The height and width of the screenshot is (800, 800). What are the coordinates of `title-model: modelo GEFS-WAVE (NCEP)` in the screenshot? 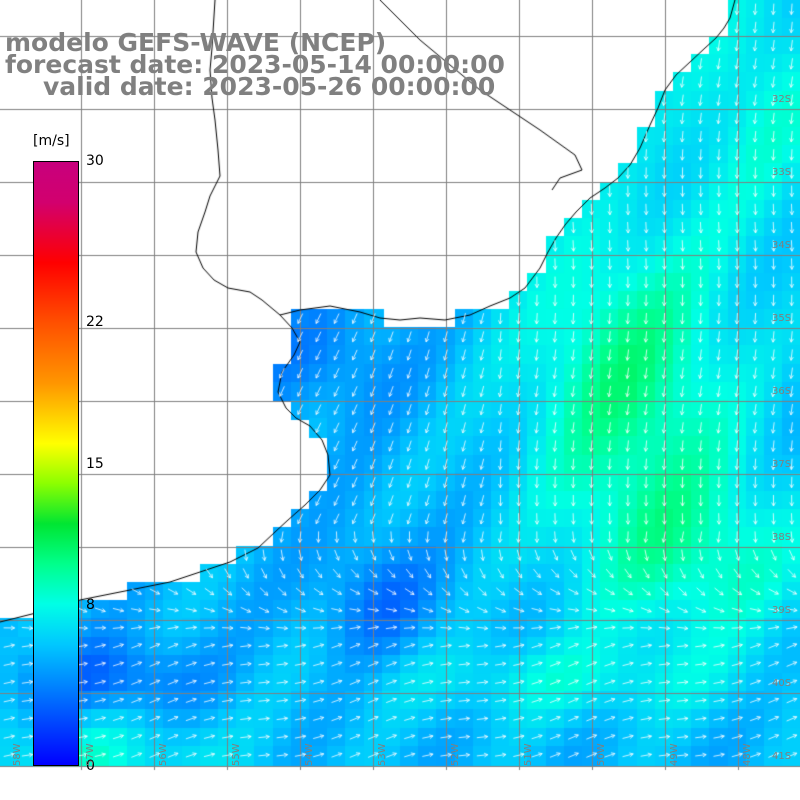 It's located at (196, 42).